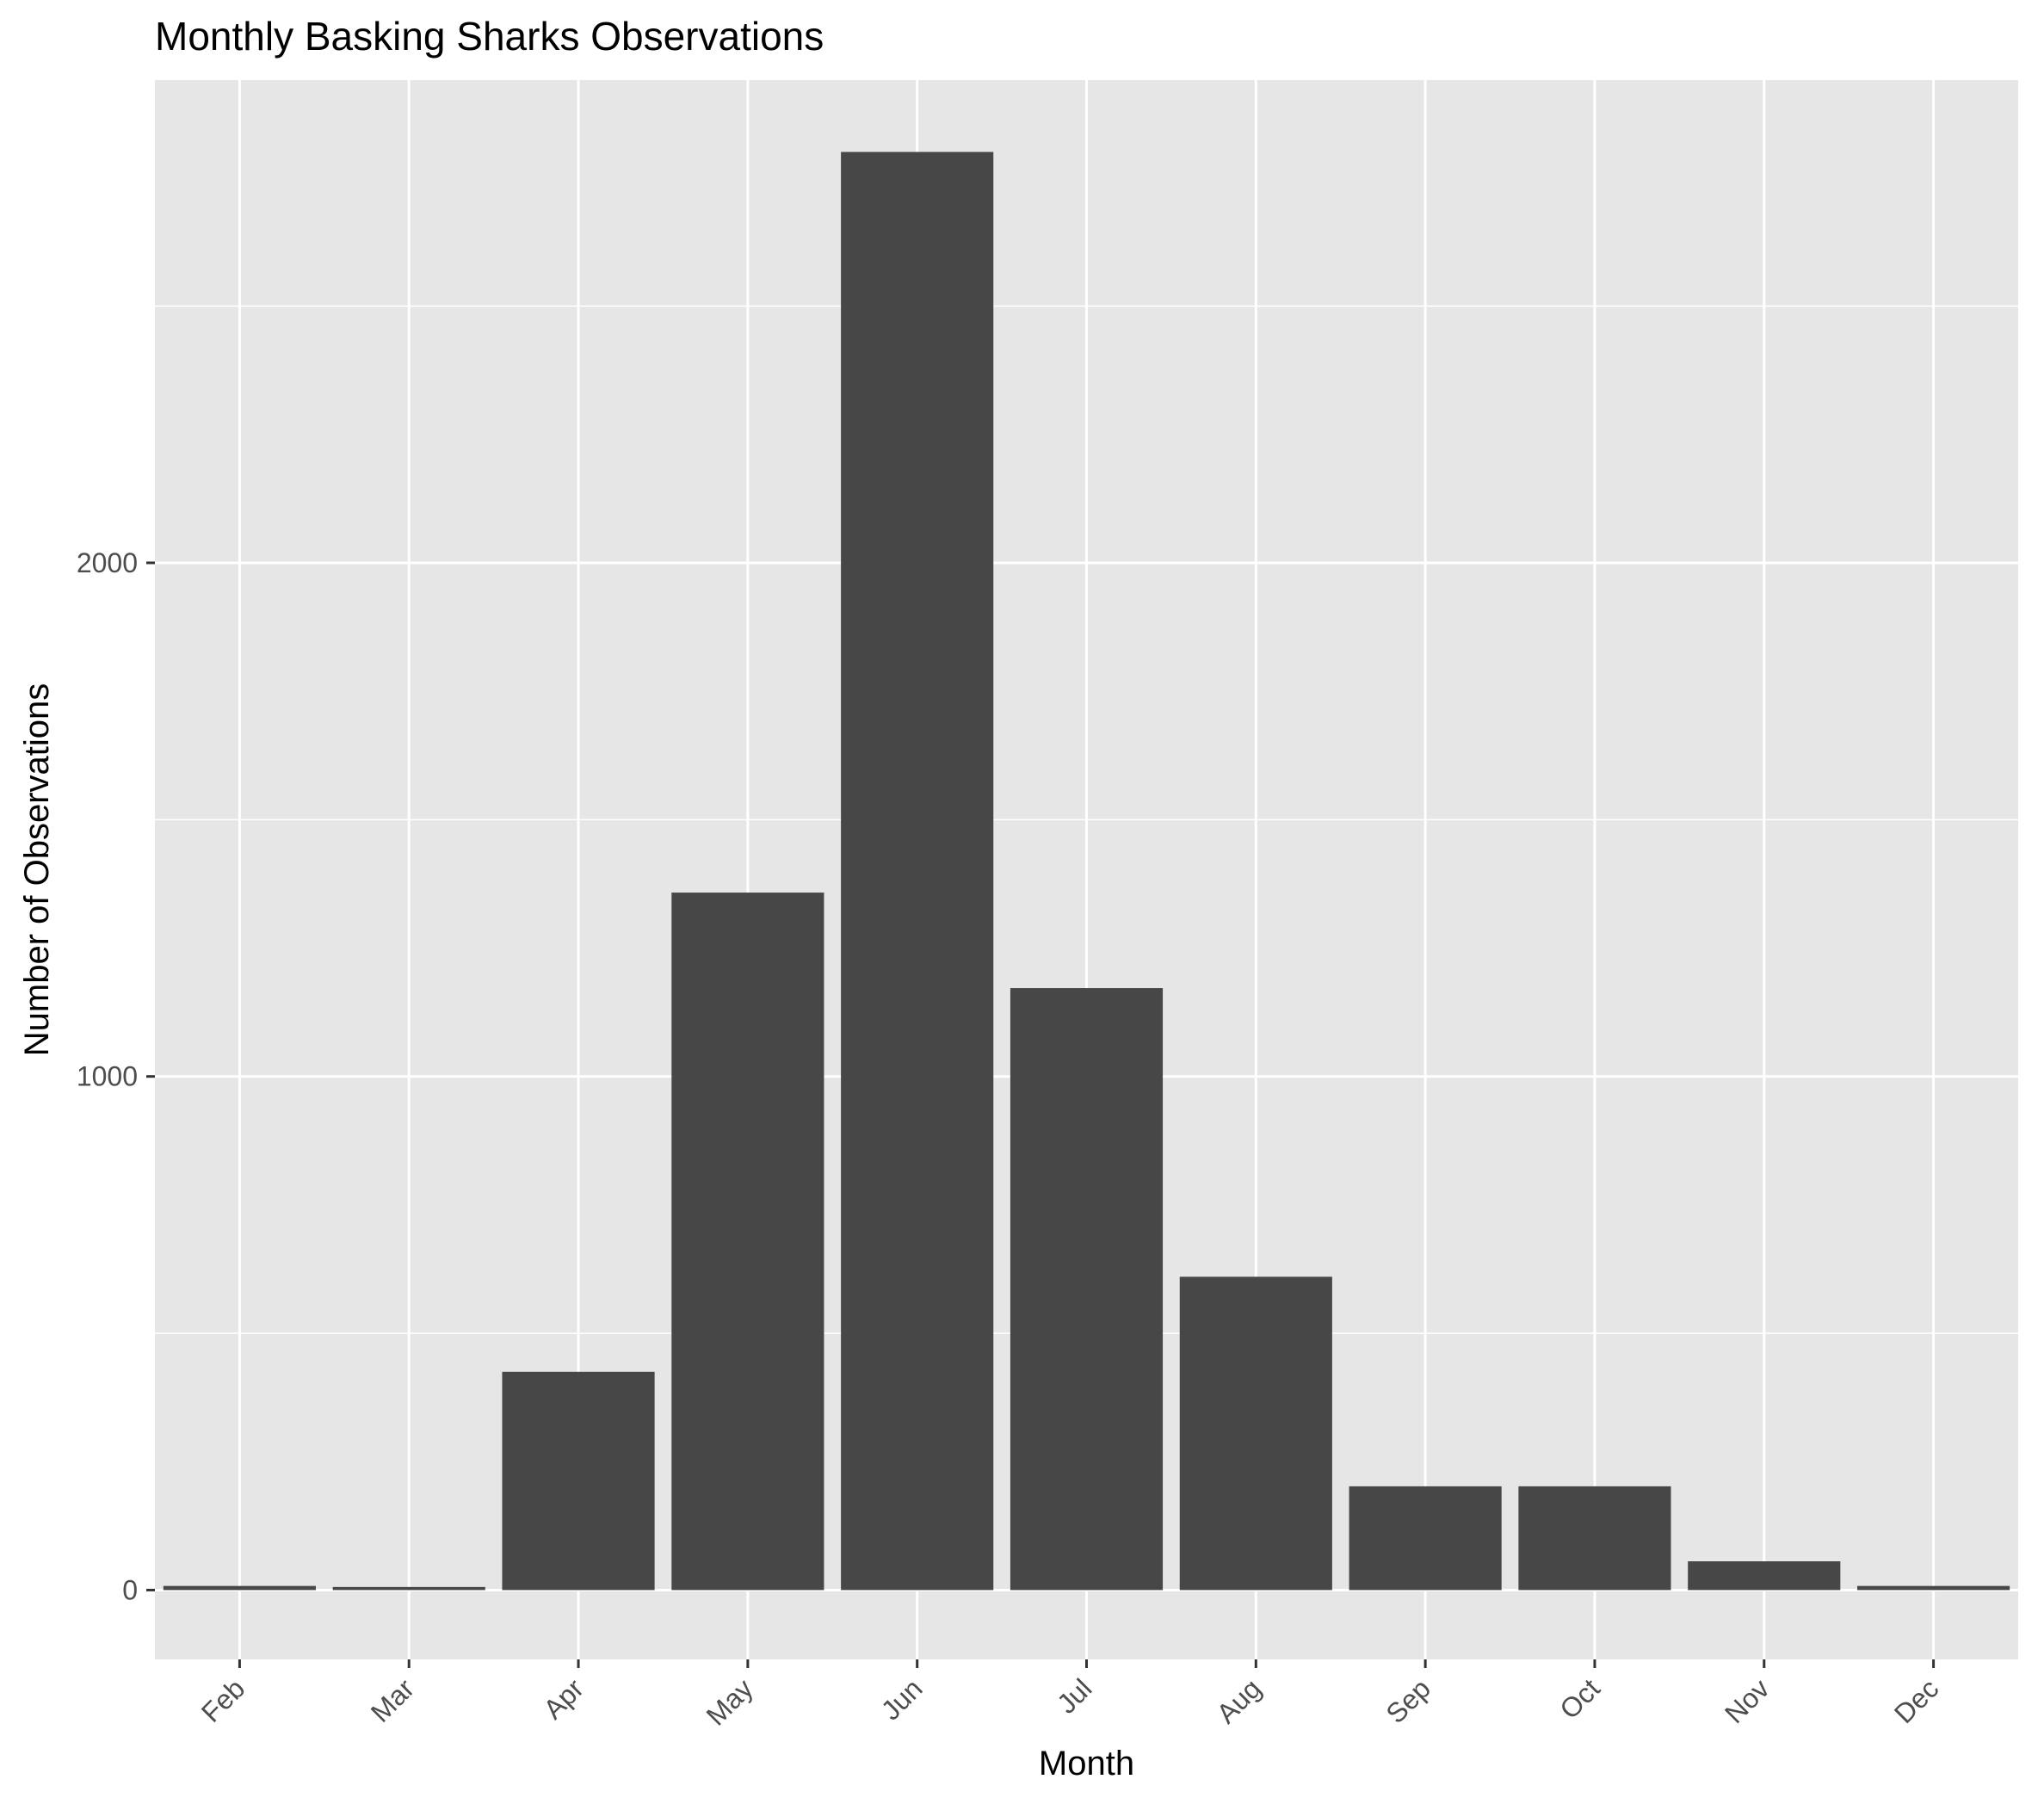  Describe the element at coordinates (1917, 1700) in the screenshot. I see `x-tick-label: Dec` at that location.